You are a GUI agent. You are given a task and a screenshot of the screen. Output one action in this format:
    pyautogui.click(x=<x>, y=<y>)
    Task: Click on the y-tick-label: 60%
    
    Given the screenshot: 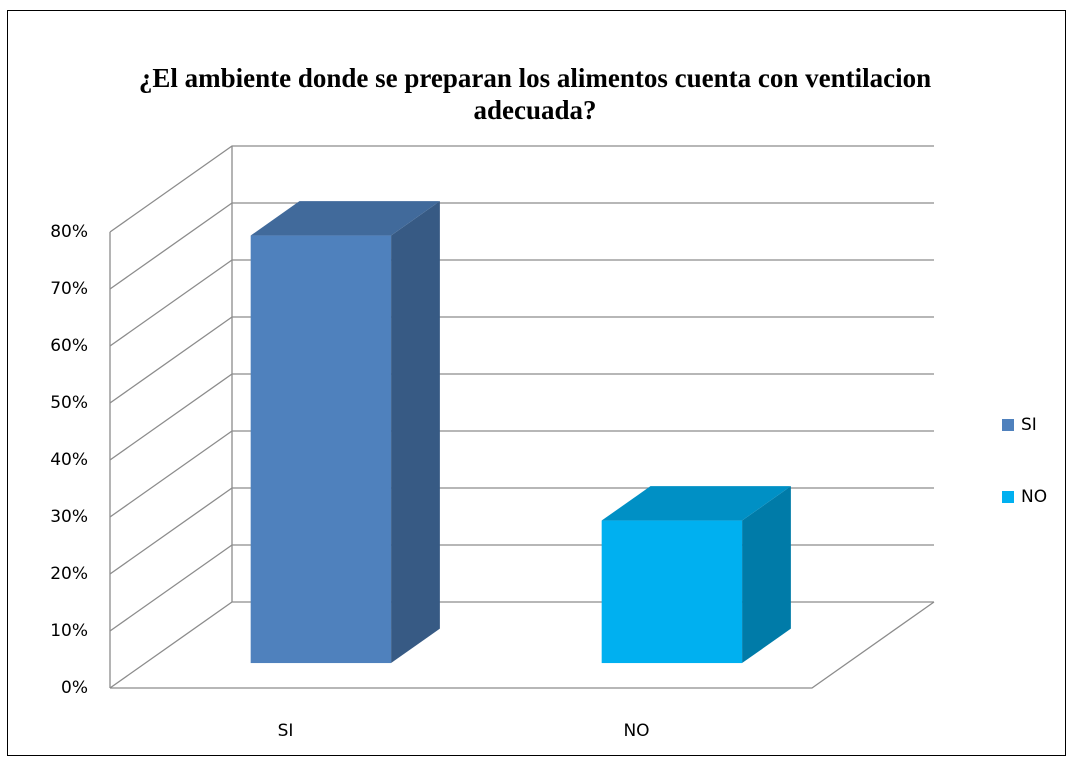 What is the action you would take?
    pyautogui.click(x=69, y=346)
    